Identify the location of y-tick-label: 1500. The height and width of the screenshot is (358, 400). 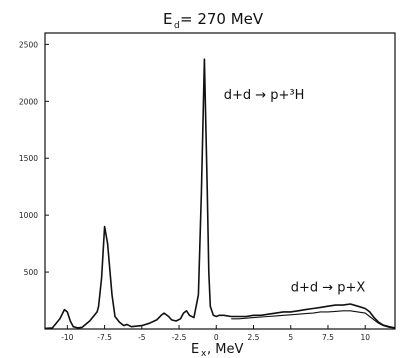
(28, 158).